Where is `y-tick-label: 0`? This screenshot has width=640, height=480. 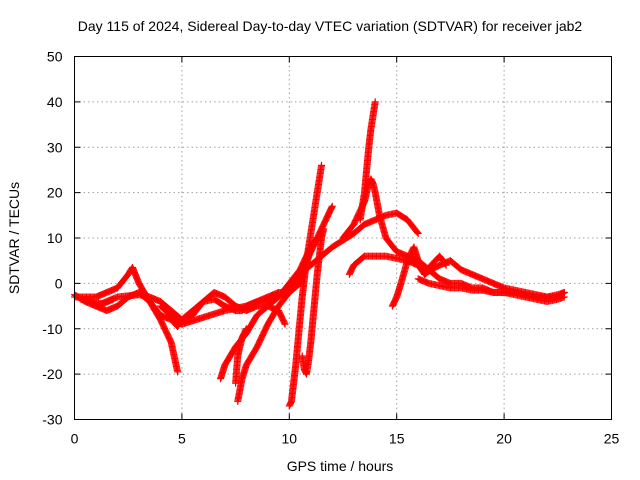 y-tick-label: 0 is located at coordinates (59, 283).